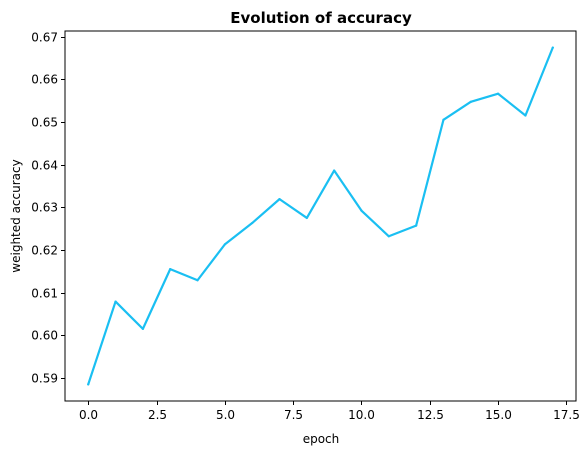 The width and height of the screenshot is (582, 455). Describe the element at coordinates (566, 415) in the screenshot. I see `x-tick-label: 17.5` at that location.